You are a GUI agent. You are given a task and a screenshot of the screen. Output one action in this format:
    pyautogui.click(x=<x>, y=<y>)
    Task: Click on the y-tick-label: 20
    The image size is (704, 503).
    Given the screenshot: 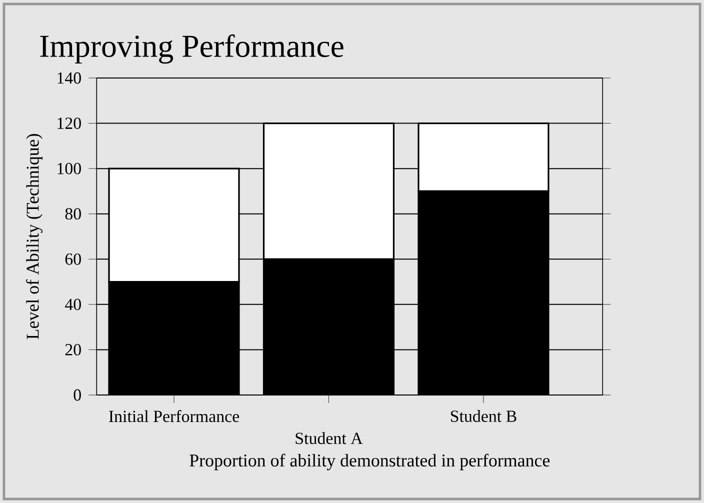 What is the action you would take?
    pyautogui.click(x=73, y=350)
    